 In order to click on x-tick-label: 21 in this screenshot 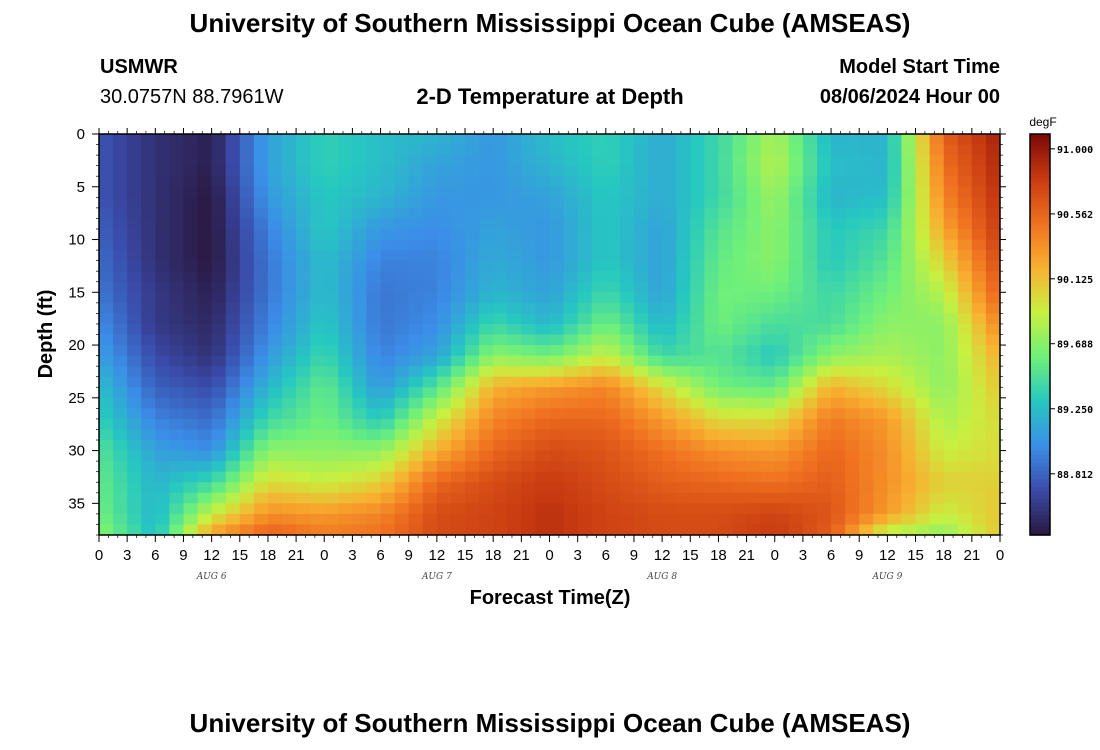, I will do `click(296, 555)`.